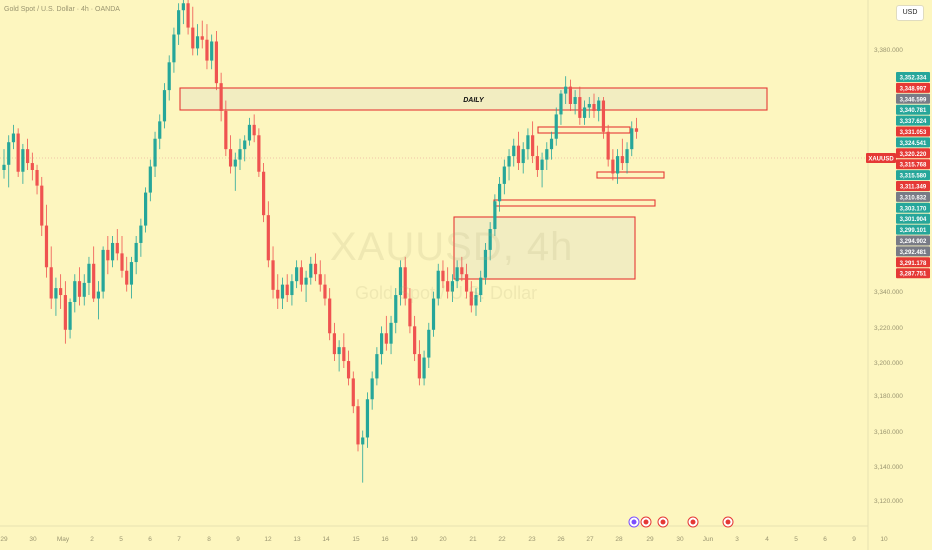 The width and height of the screenshot is (932, 550). Describe the element at coordinates (179, 539) in the screenshot. I see `x-tick-label: 7` at that location.